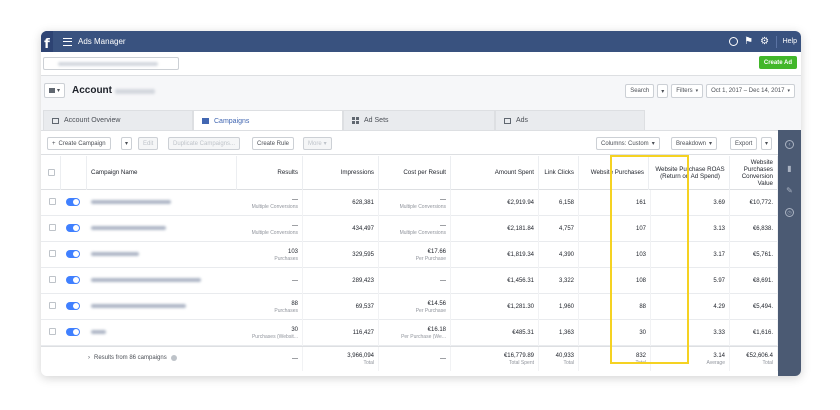 This screenshot has height=410, width=840. What do you see at coordinates (615, 229) in the screenshot?
I see `row-website-purchases: 107` at bounding box center [615, 229].